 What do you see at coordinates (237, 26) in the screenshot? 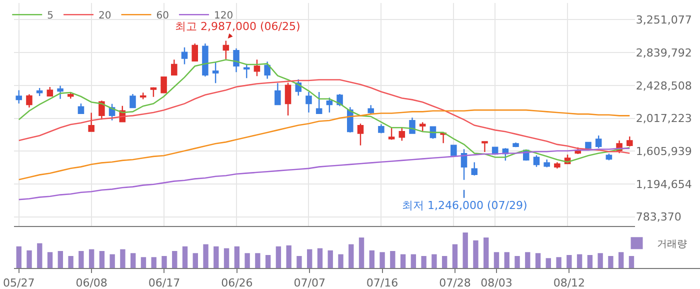
I see `annotation: 최고 2,987,000 (06/25)` at bounding box center [237, 26].